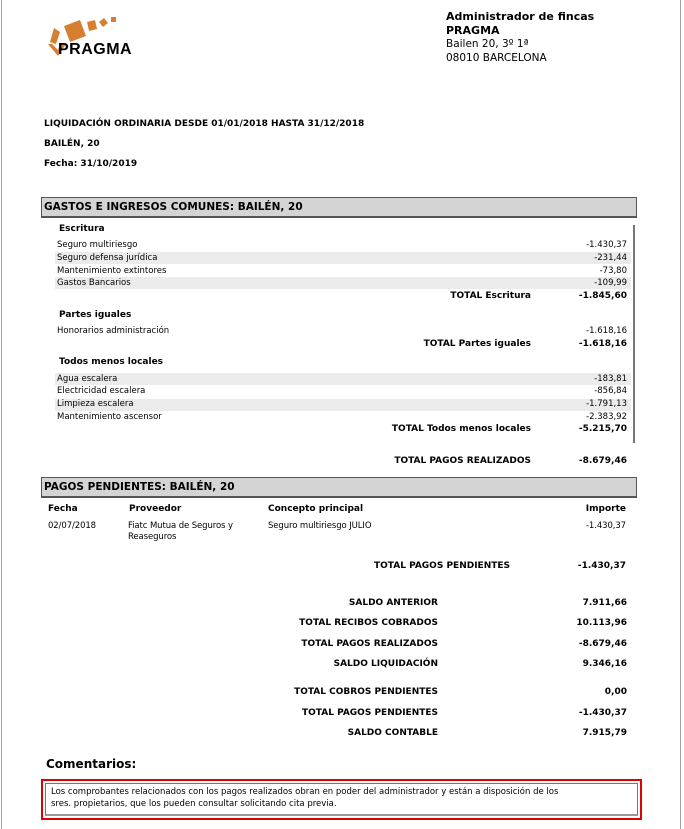 The width and height of the screenshot is (684, 829). What do you see at coordinates (605, 509) in the screenshot?
I see `column-header-importe: Importe` at bounding box center [605, 509].